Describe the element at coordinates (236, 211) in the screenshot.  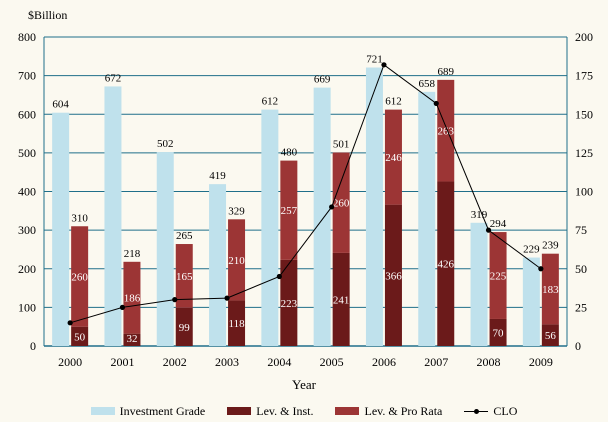
I see `data-label-leveraged-total: 329` at that location.